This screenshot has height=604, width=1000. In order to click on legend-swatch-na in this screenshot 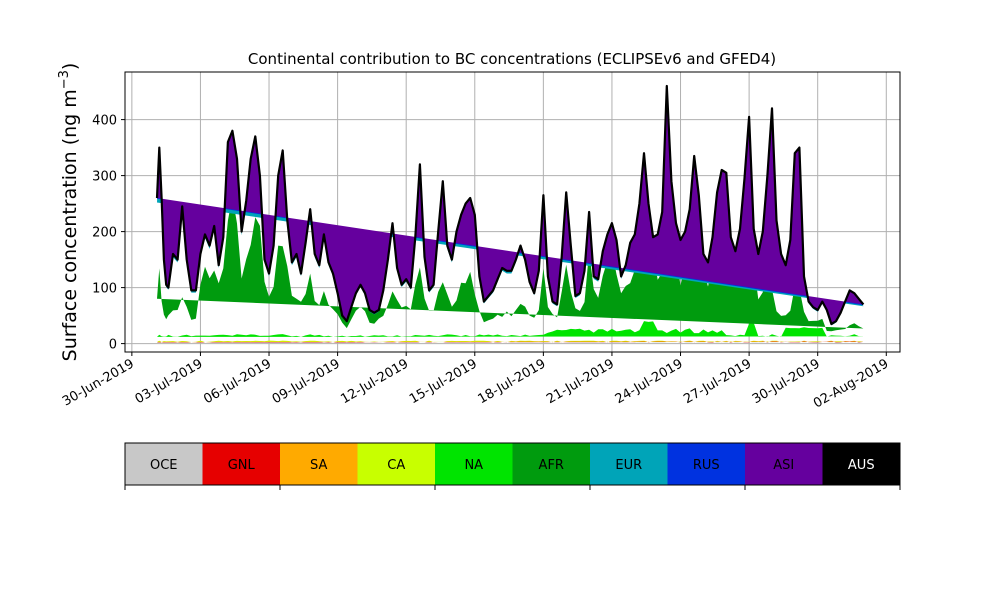, I will do `click(474, 464)`.